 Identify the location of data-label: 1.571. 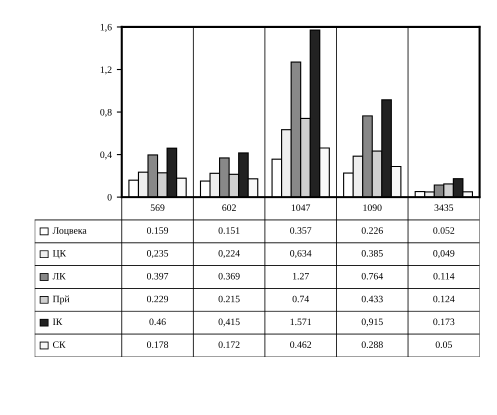
(301, 322).